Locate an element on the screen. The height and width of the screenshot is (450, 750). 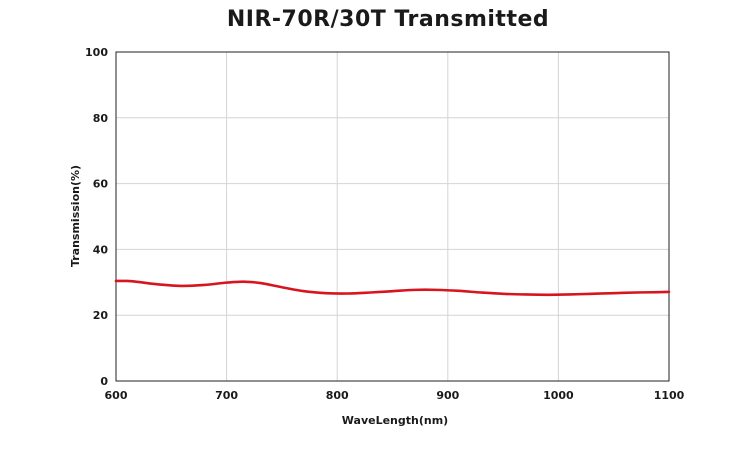
y-tick-label: 80 is located at coordinates (101, 118).